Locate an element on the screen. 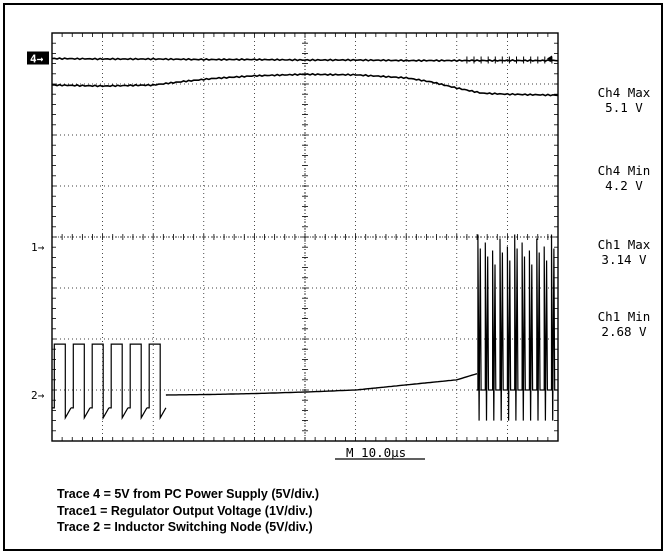 This screenshot has height=556, width=668. meas-ch4-min-name: Ch4 Min is located at coordinates (624, 170).